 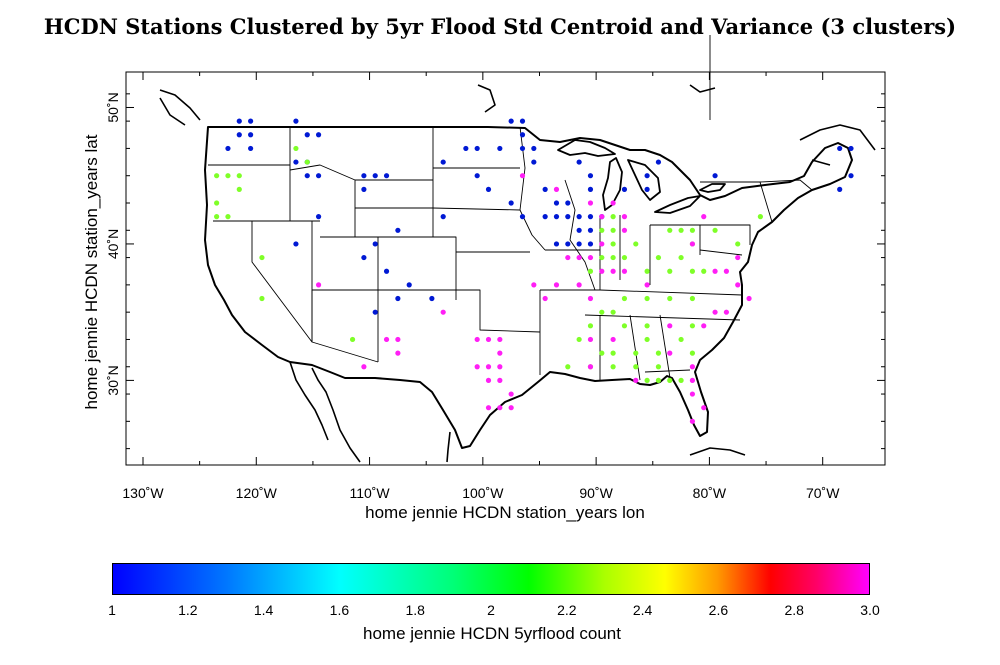 What do you see at coordinates (415, 610) in the screenshot?
I see `colorbar-tick-label: 1.8` at bounding box center [415, 610].